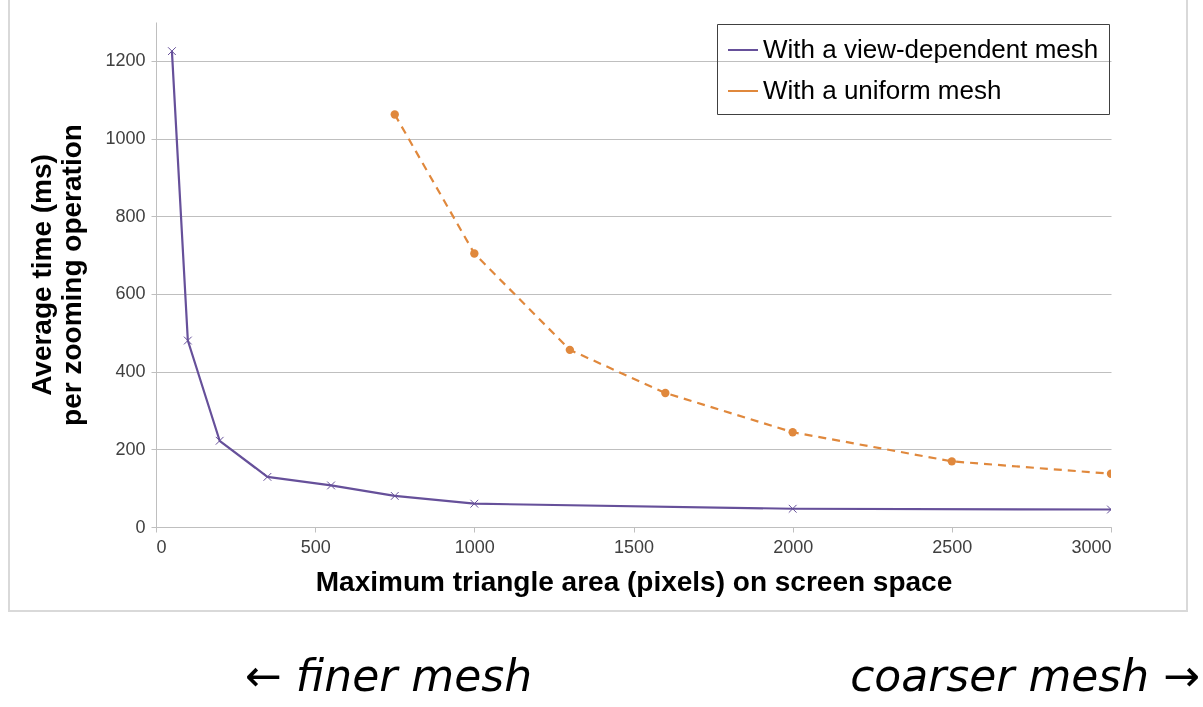  Describe the element at coordinates (57, 275) in the screenshot. I see `y-axis-title: Average time (ms) per zooming operation` at that location.